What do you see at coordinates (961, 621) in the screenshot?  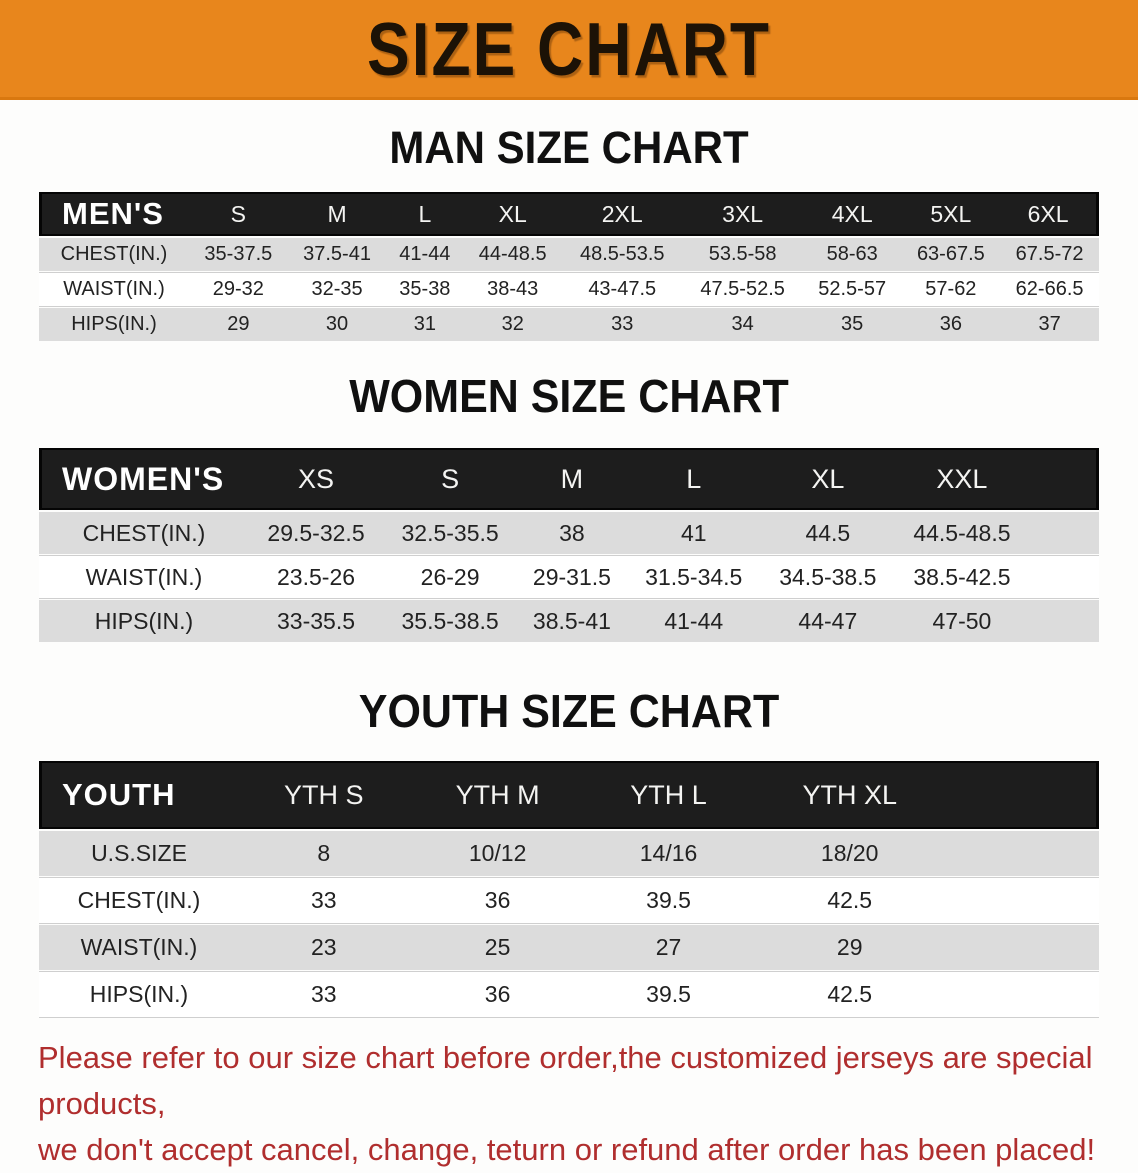 I see `measurement-value: 47-50` at bounding box center [961, 621].